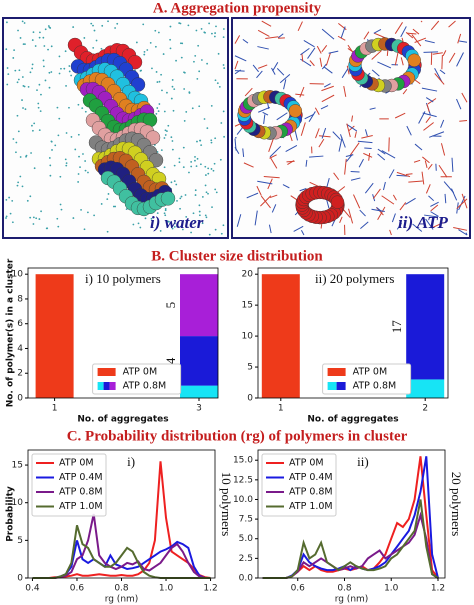 Image resolution: width=474 pixels, height=605 pixels. I want to click on x-tick-label: 1.0, so click(391, 589).